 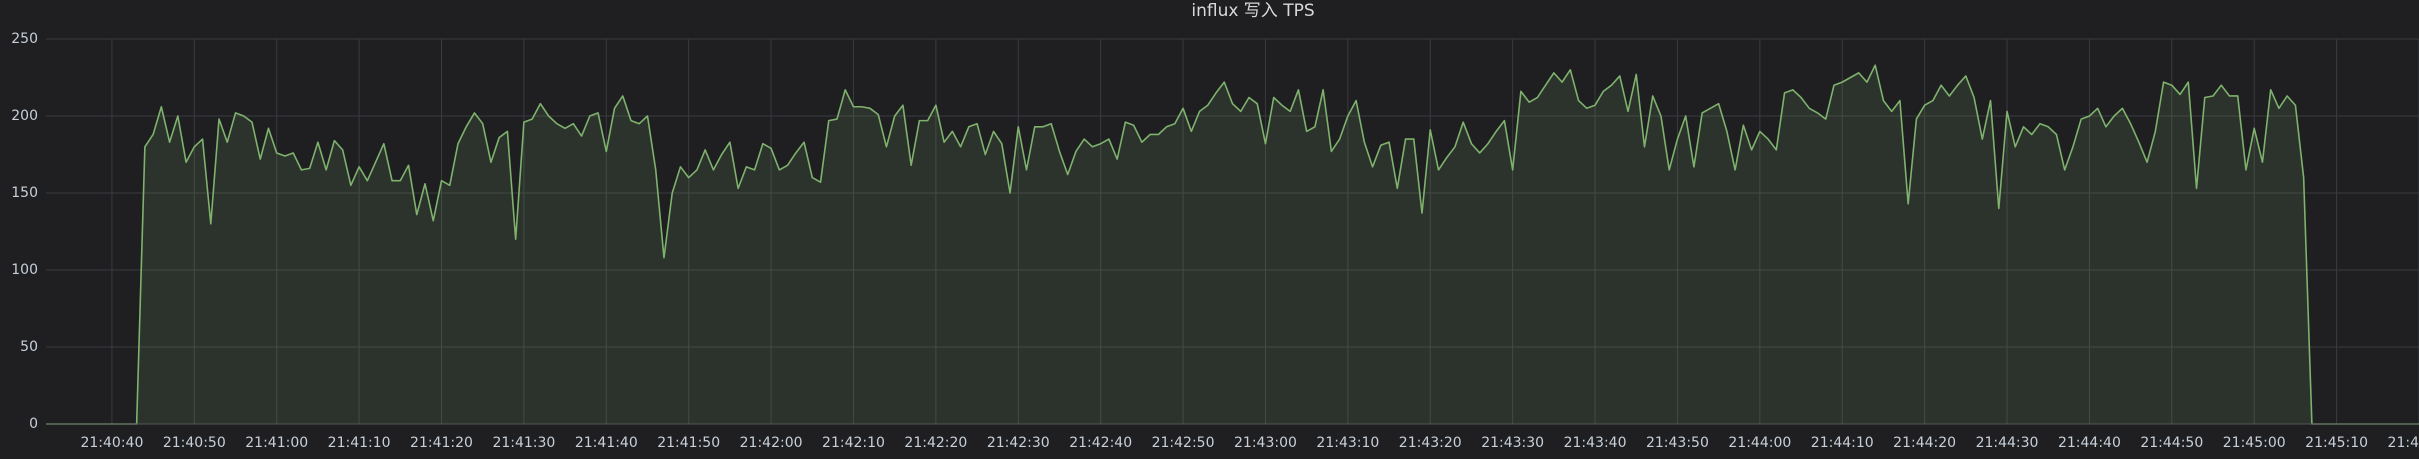 What do you see at coordinates (1100, 443) in the screenshot?
I see `x-tick-label: 21:42:40` at bounding box center [1100, 443].